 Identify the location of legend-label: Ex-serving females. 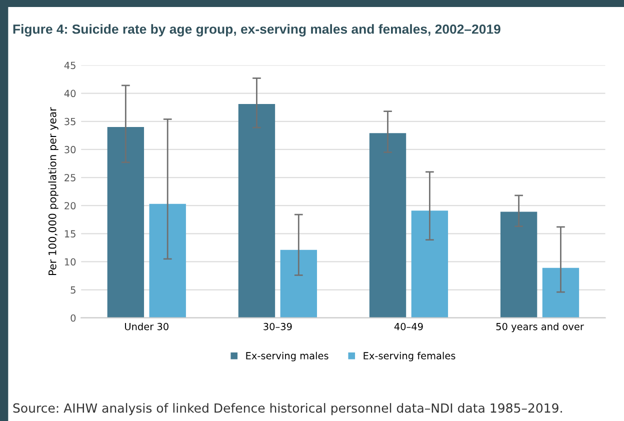
(410, 357).